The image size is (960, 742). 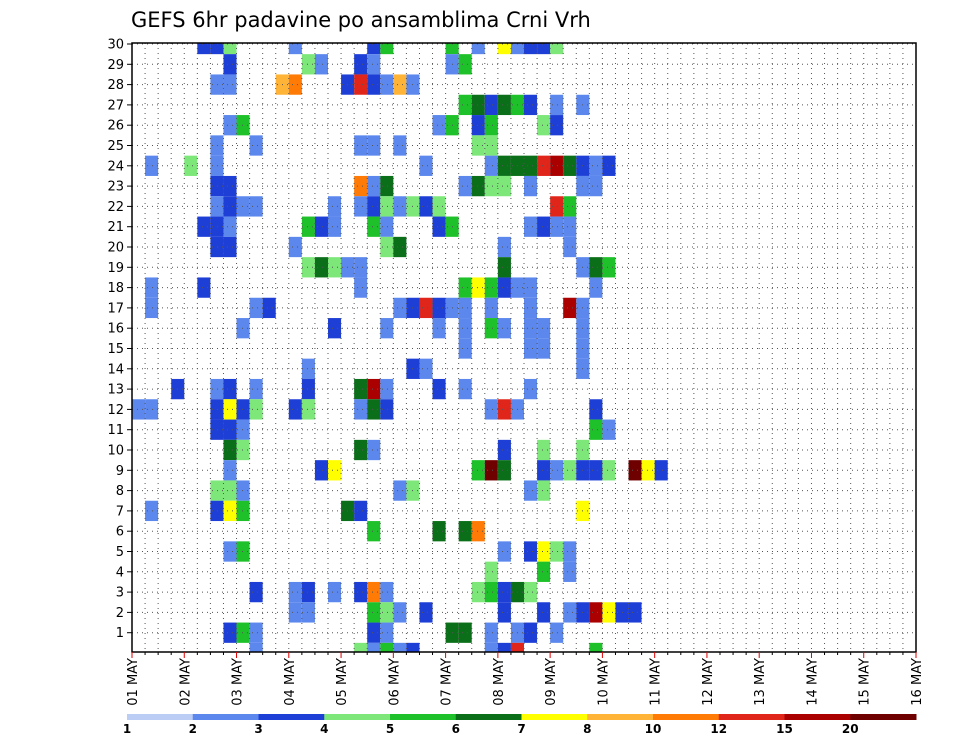 I want to click on colorbar-tick-label: 20, so click(x=850, y=729).